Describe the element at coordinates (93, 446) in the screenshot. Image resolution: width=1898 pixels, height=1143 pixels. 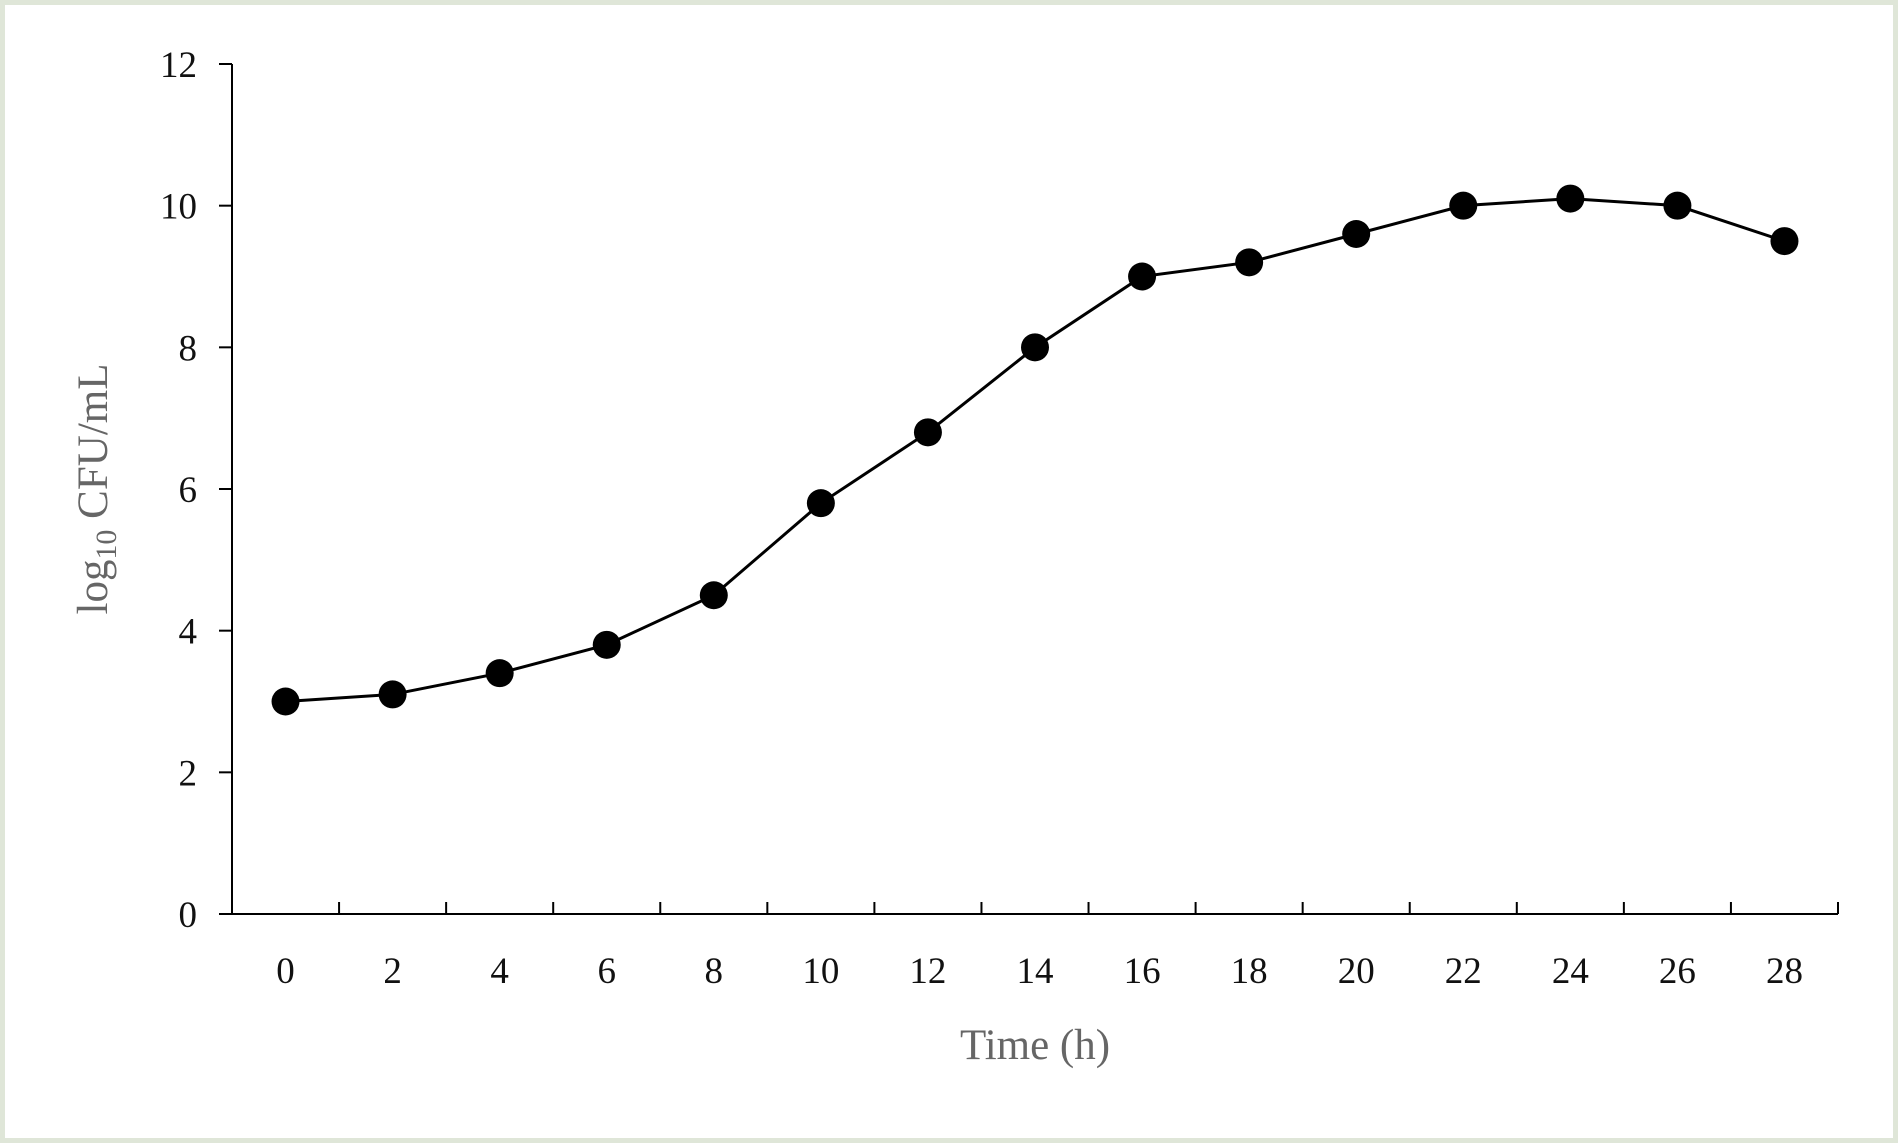
I see `y-axis-title-suffix: CFU/mL` at that location.